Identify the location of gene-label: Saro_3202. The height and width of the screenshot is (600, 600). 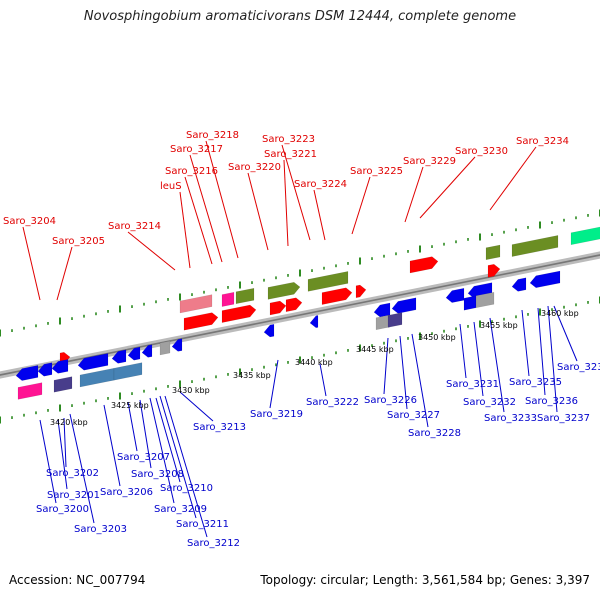
(72, 473).